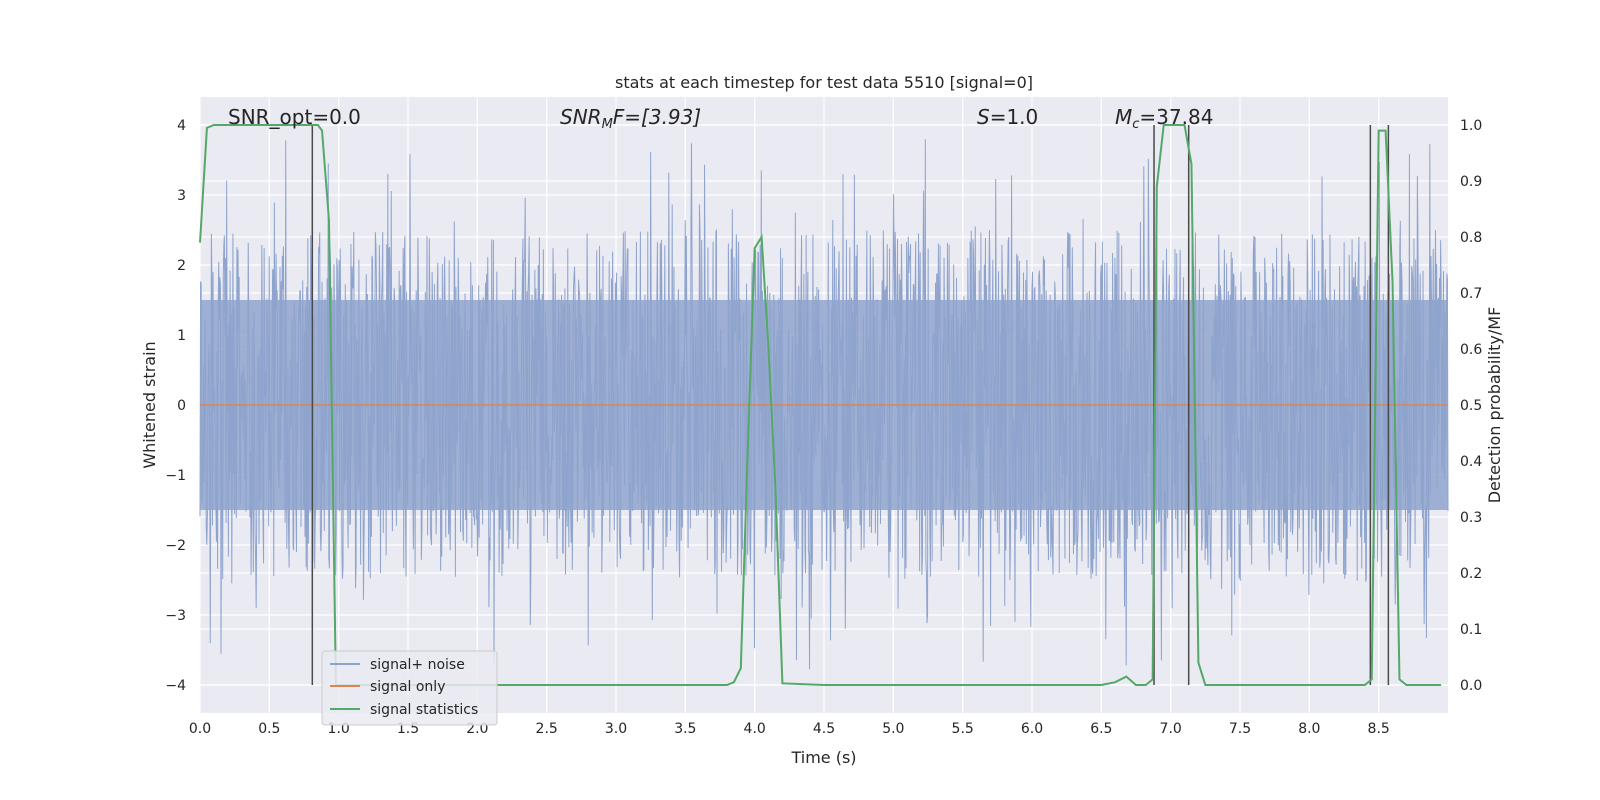 This screenshot has height=800, width=1600. What do you see at coordinates (417, 665) in the screenshot?
I see `legend-label-noise: signal+ noise` at bounding box center [417, 665].